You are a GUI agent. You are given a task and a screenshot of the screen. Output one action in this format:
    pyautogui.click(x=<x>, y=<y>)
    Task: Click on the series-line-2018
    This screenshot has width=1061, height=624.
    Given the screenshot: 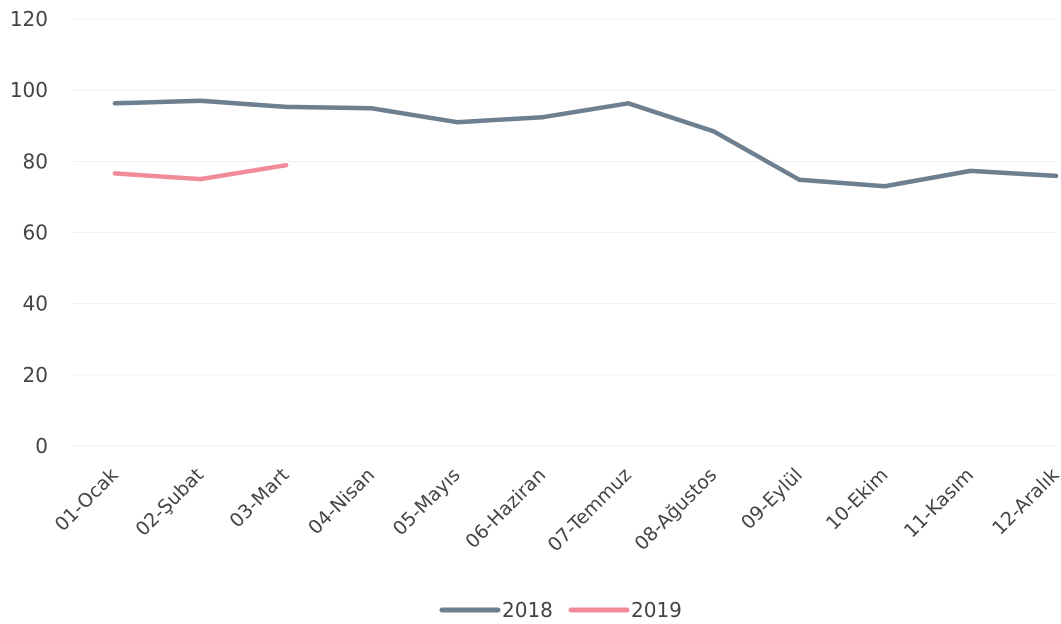 What is the action you would take?
    pyautogui.click(x=585, y=143)
    